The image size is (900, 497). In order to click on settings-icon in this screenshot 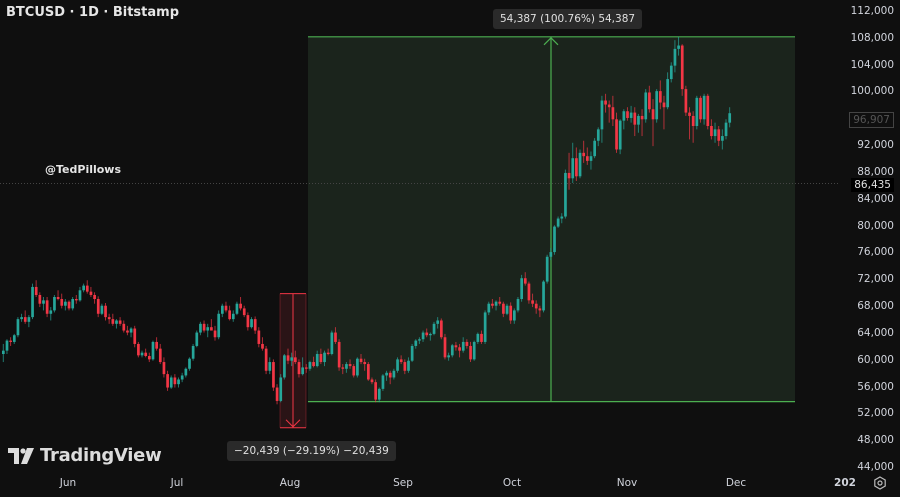, I will do `click(880, 483)`.